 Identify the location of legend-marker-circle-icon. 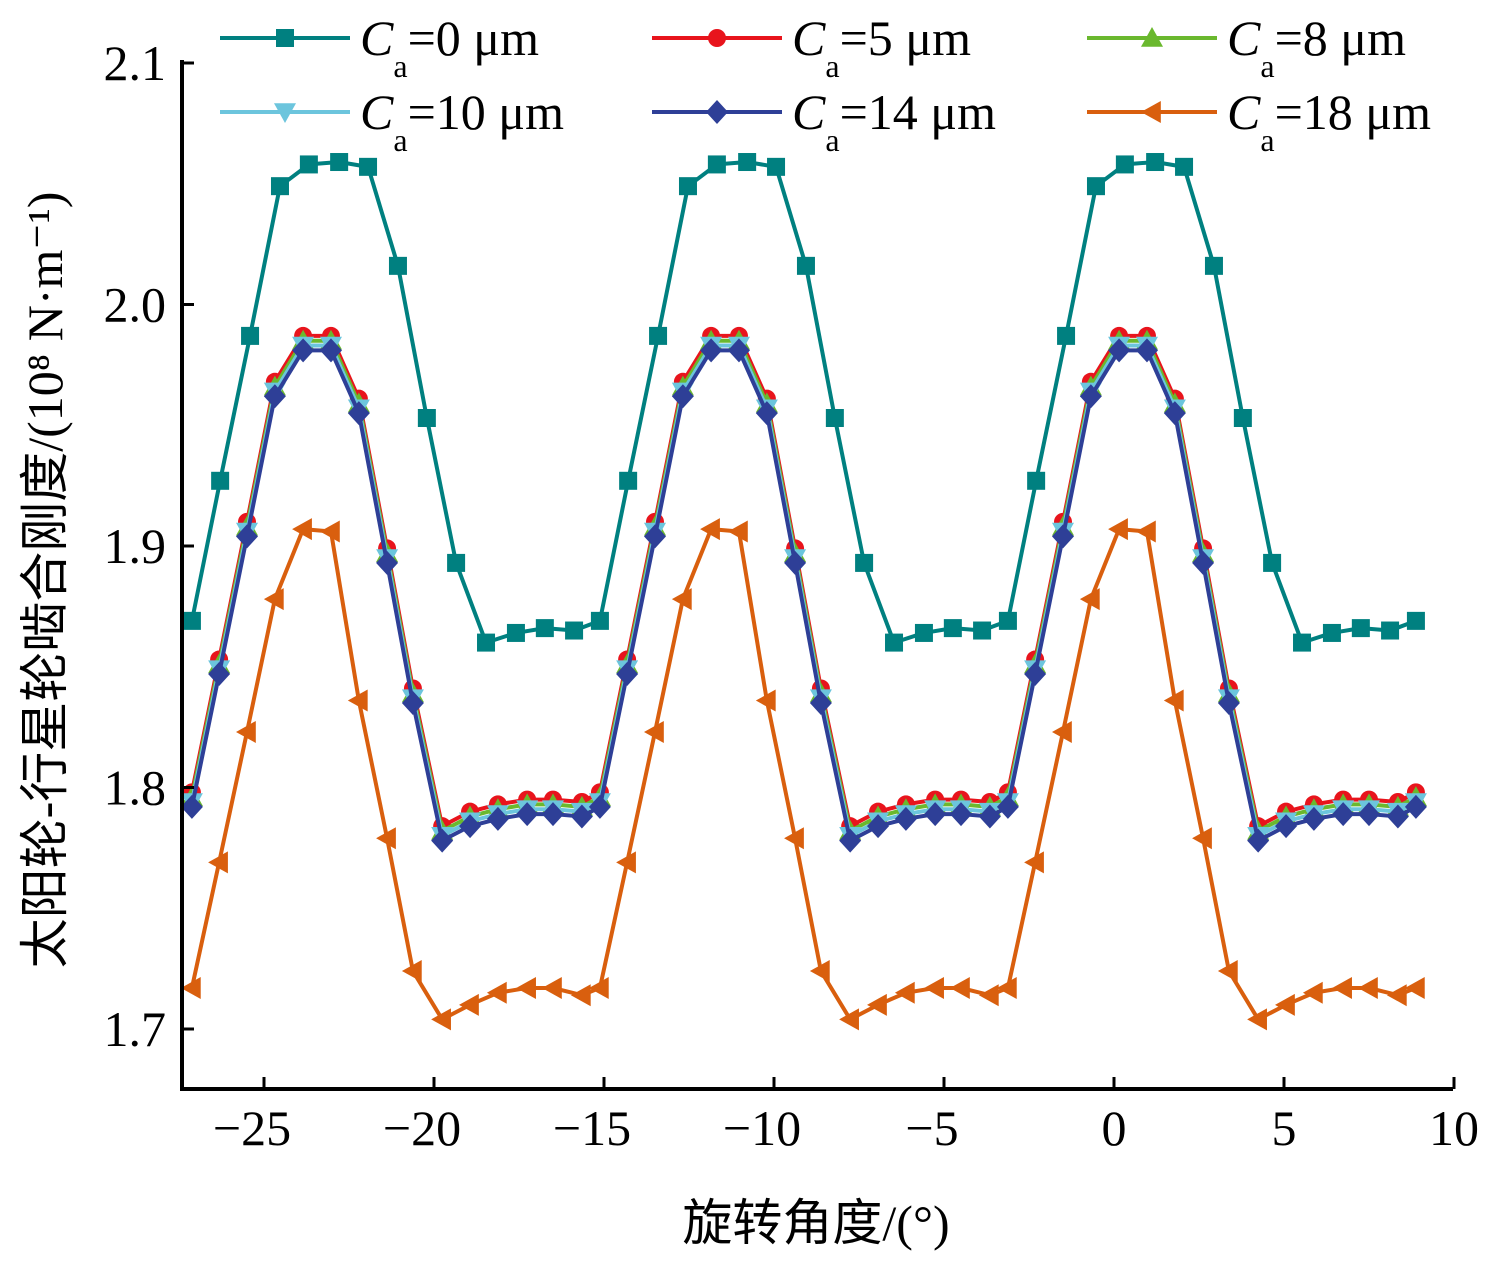
(717, 38).